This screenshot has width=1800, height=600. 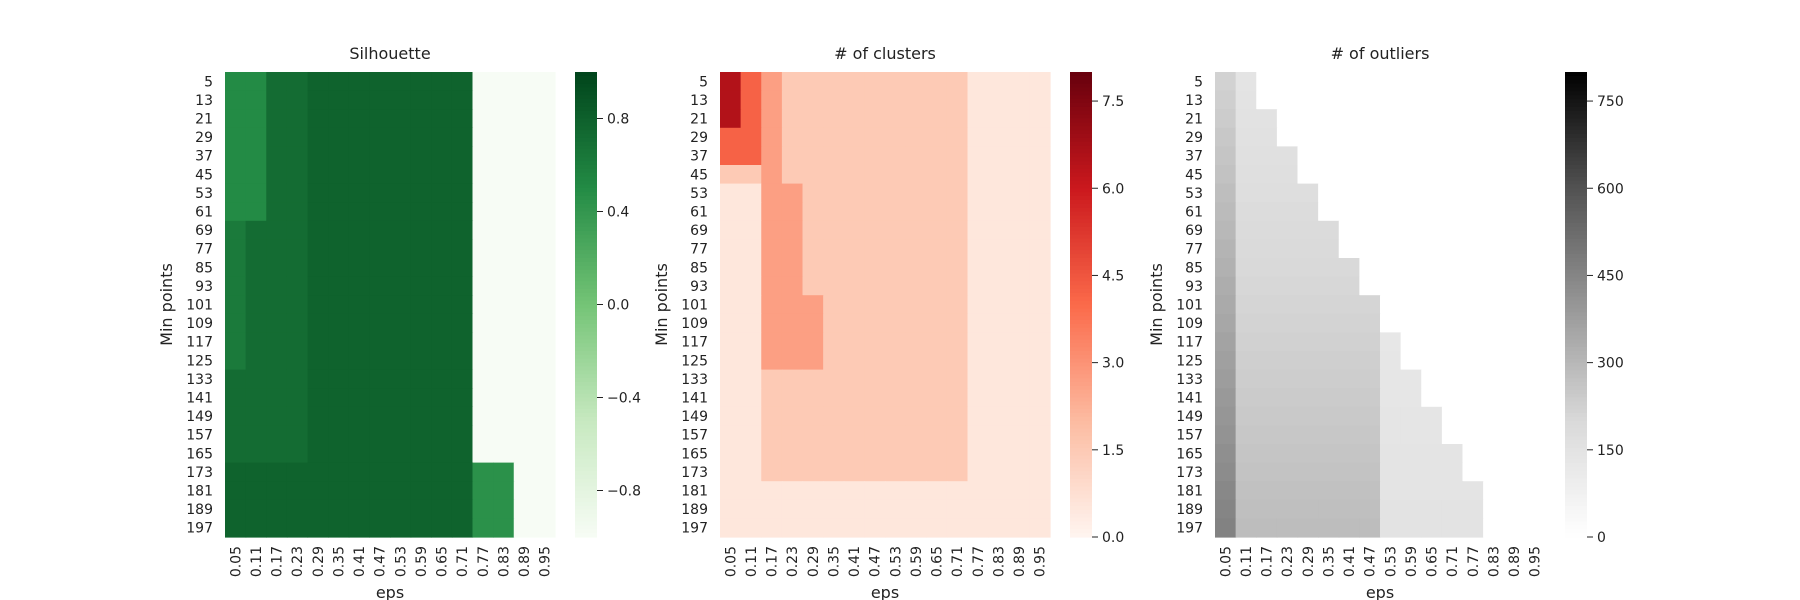 What do you see at coordinates (1156, 304) in the screenshot?
I see `y-axis-label: Min points` at bounding box center [1156, 304].